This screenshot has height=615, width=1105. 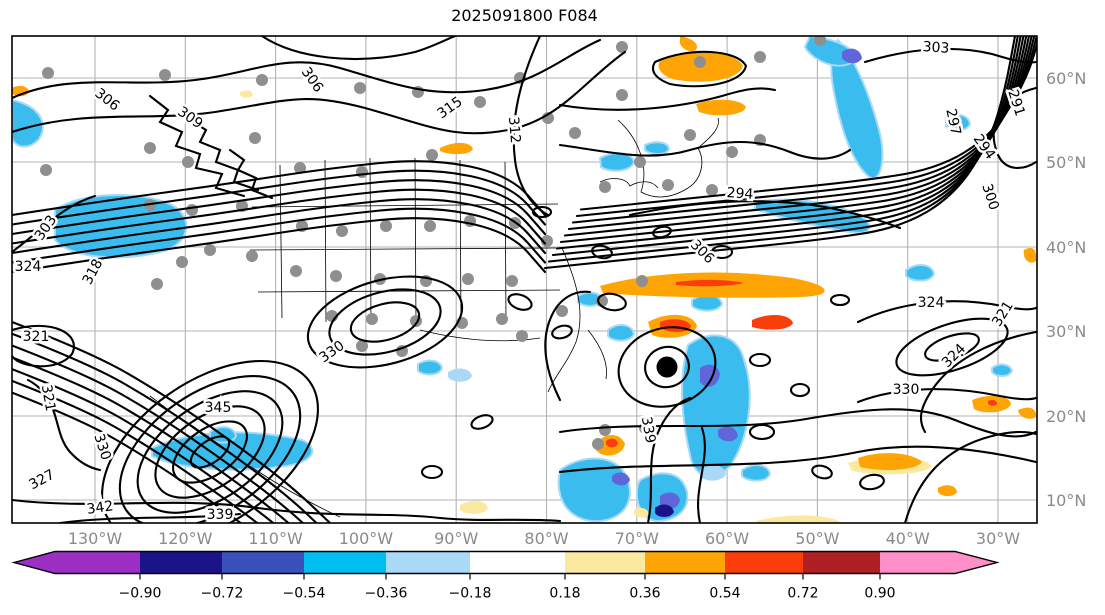 What do you see at coordinates (936, 48) in the screenshot?
I see `contour-label: 303` at bounding box center [936, 48].